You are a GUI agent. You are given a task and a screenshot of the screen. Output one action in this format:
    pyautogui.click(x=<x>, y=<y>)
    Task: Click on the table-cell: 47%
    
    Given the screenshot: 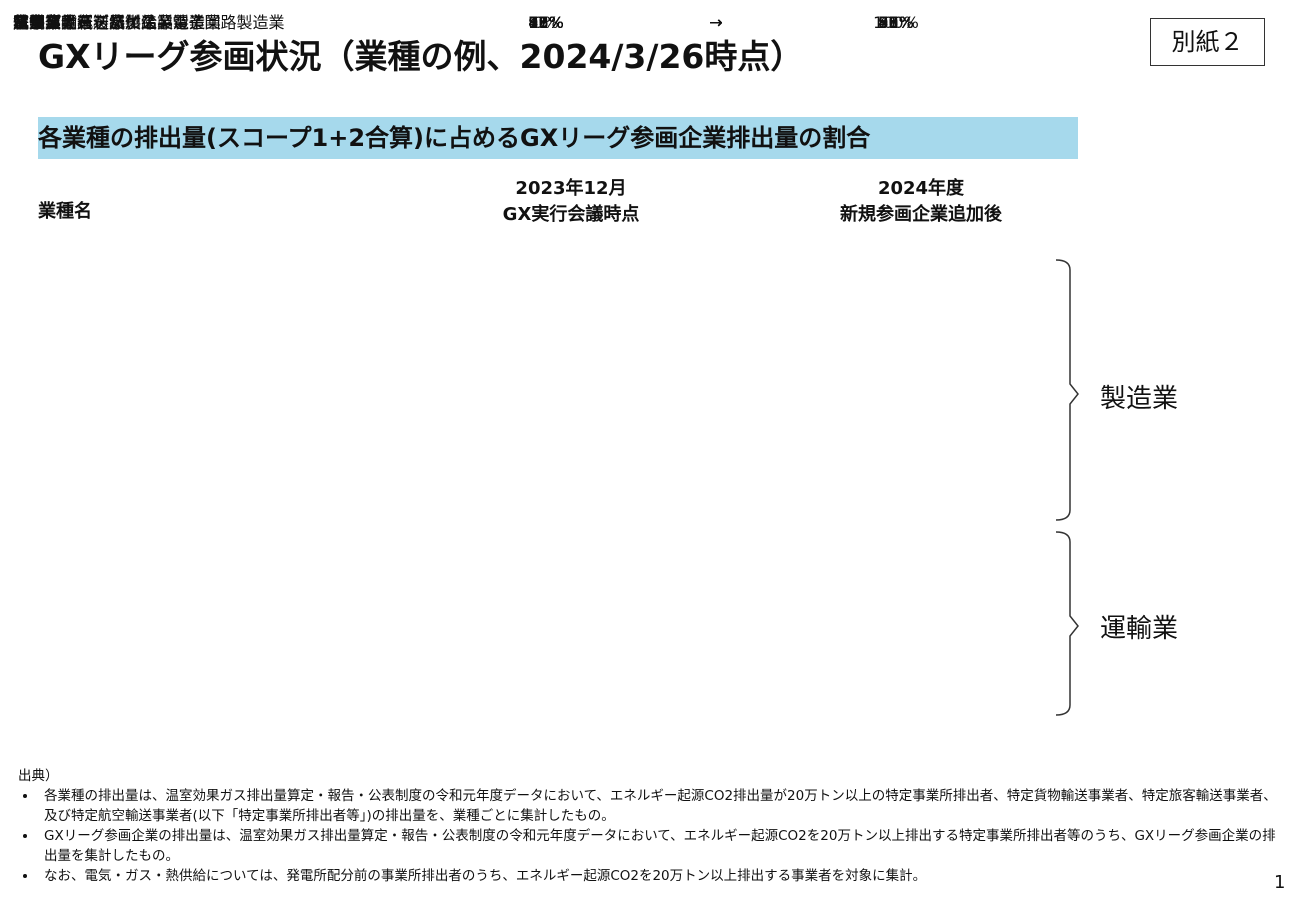 What is the action you would take?
    pyautogui.click(x=546, y=22)
    